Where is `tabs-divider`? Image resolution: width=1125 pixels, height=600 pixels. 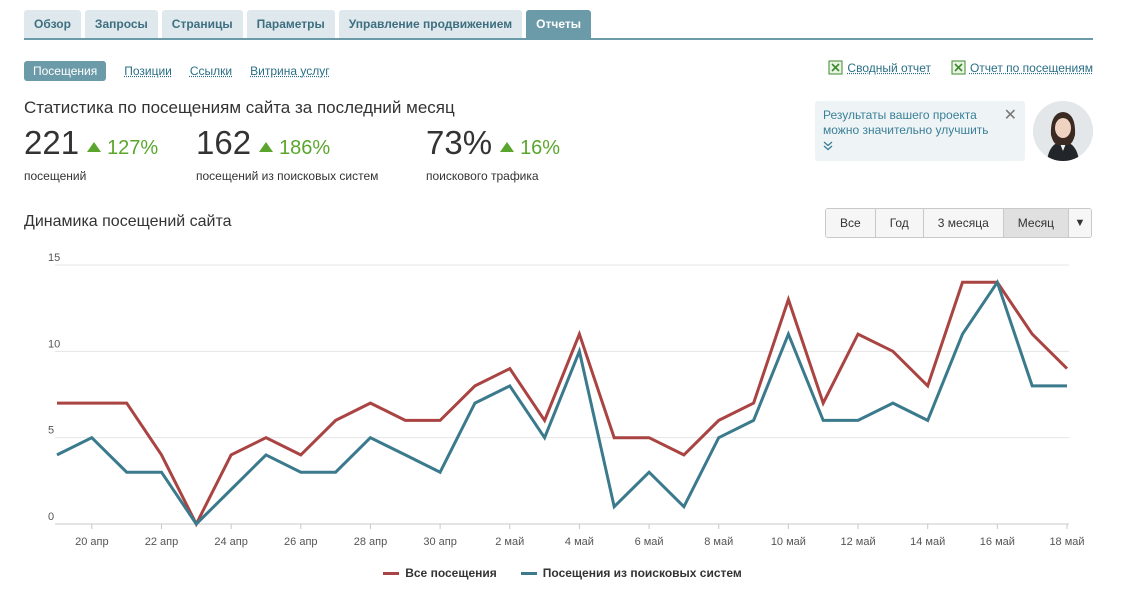
tabs-divider is located at coordinates (558, 39).